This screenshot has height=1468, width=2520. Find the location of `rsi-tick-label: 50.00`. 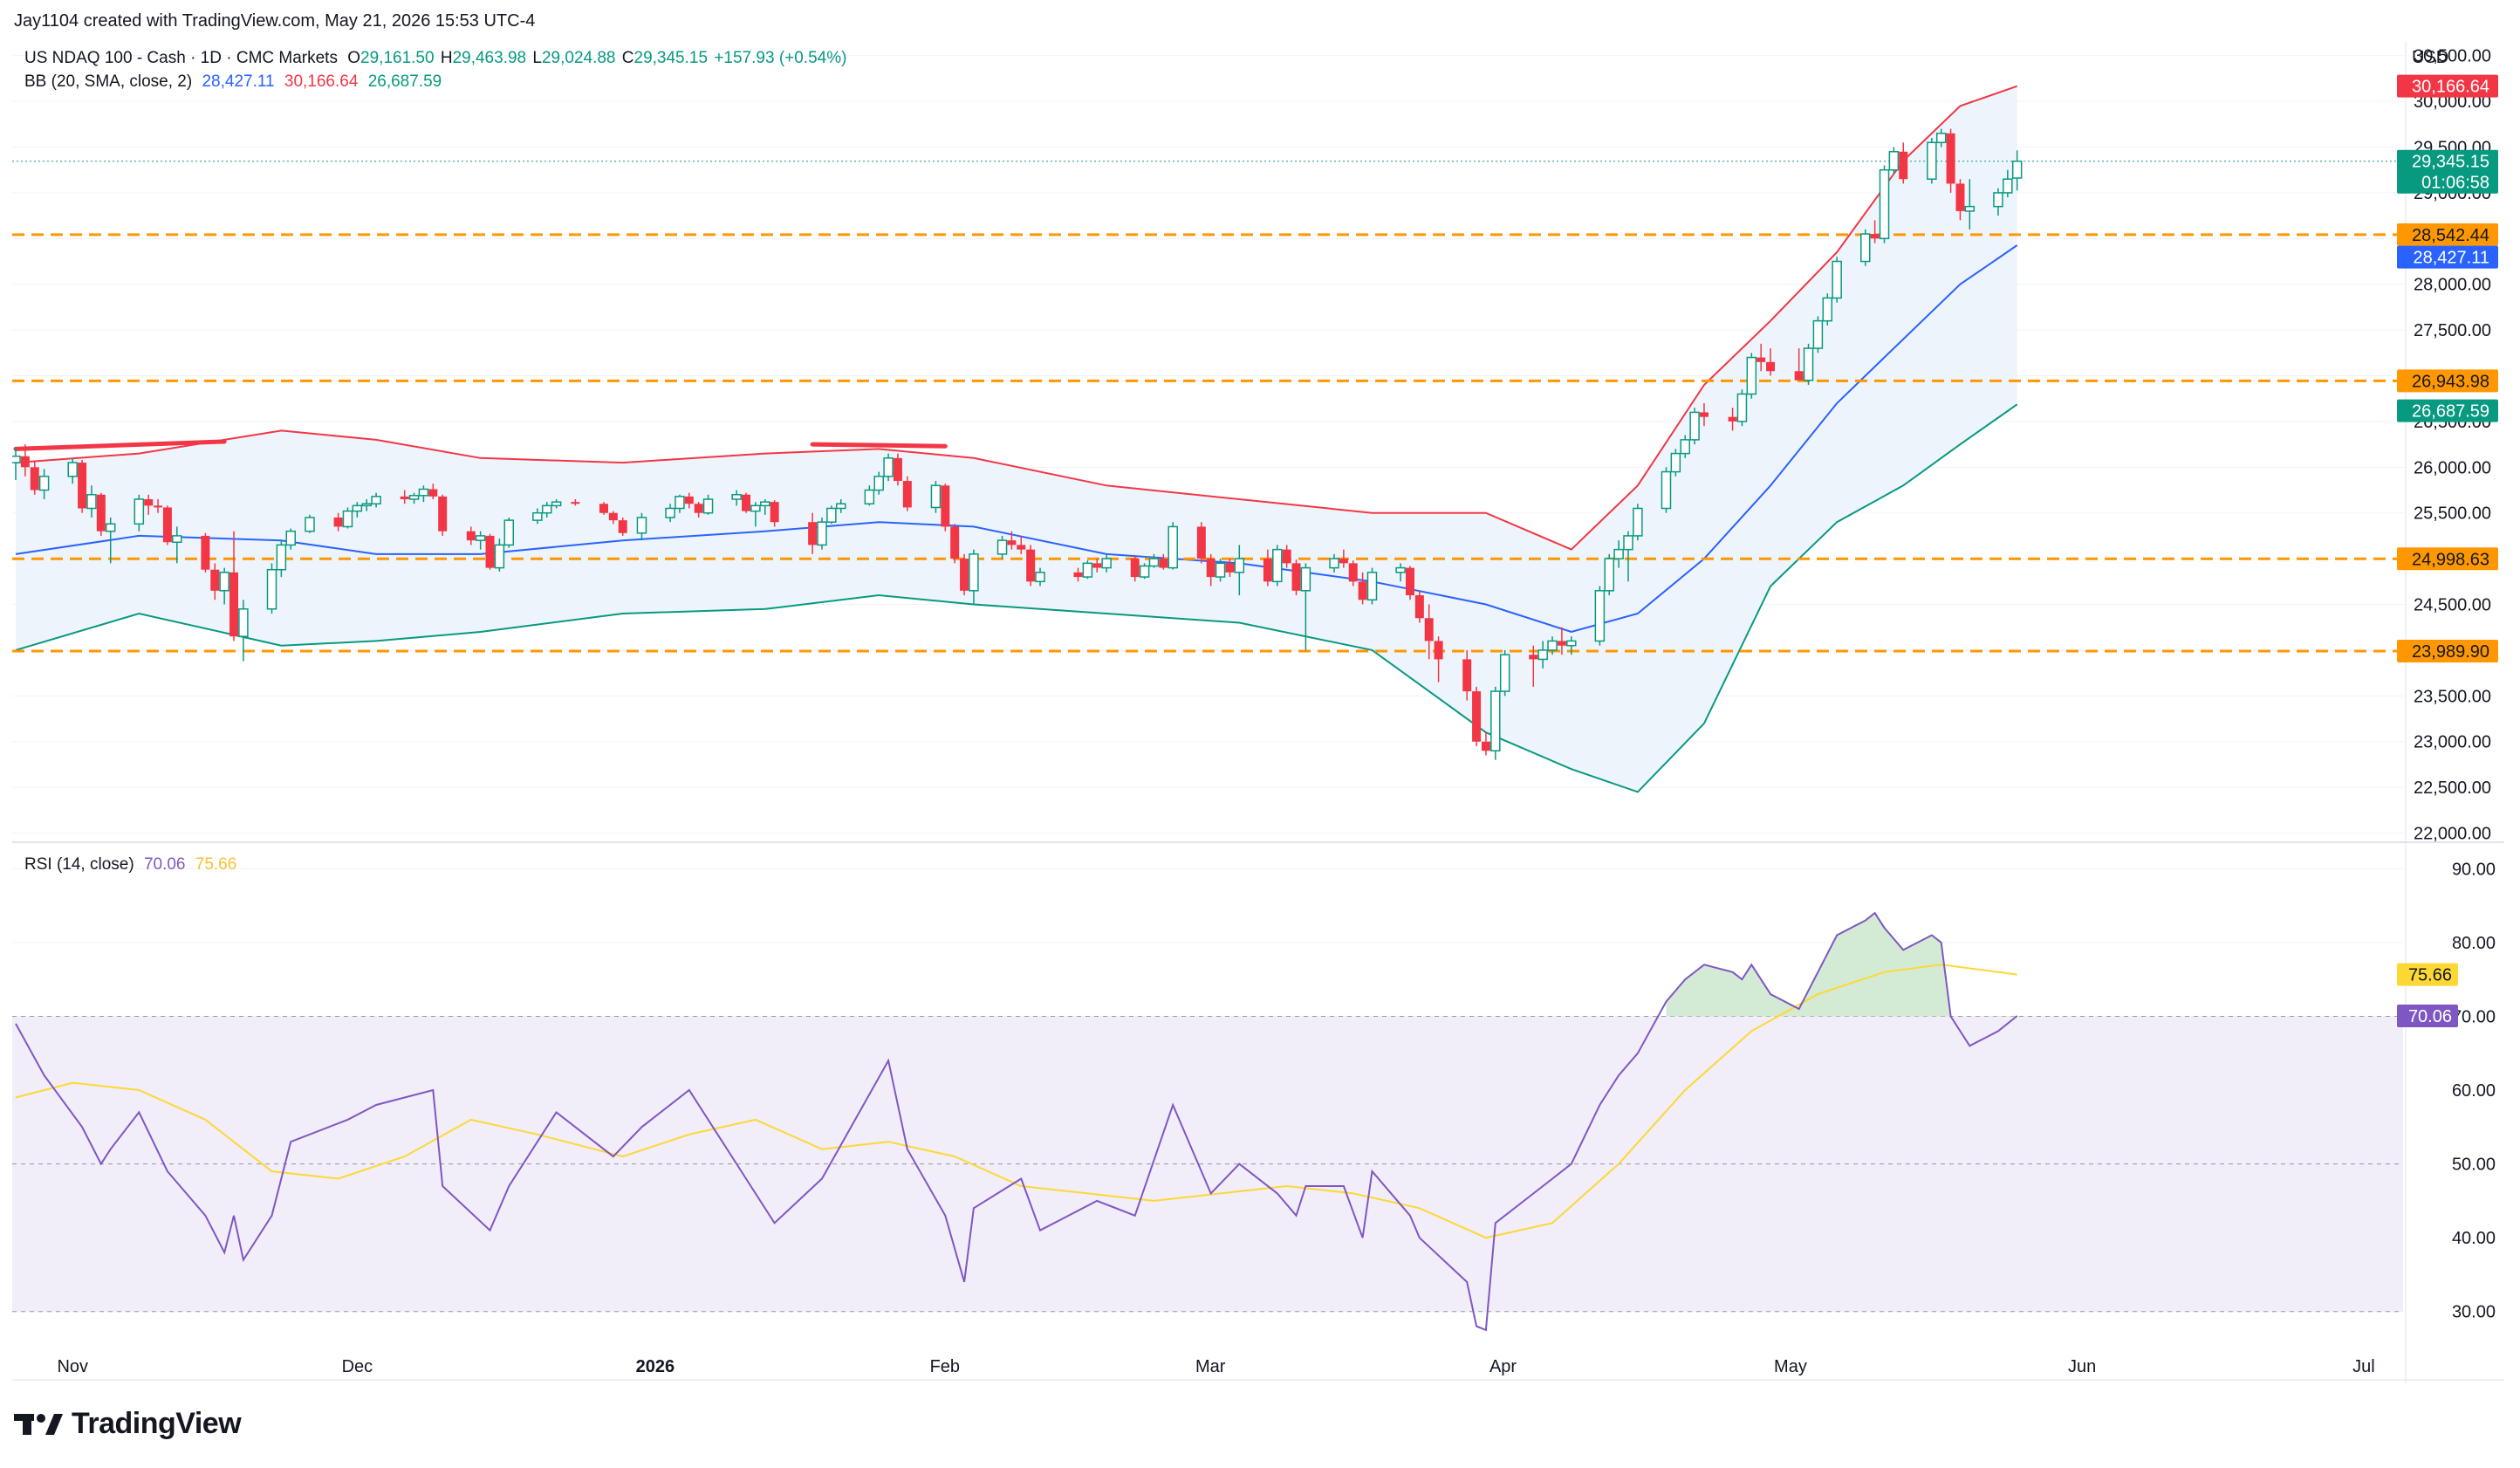

rsi-tick-label: 50.00 is located at coordinates (2474, 1166).